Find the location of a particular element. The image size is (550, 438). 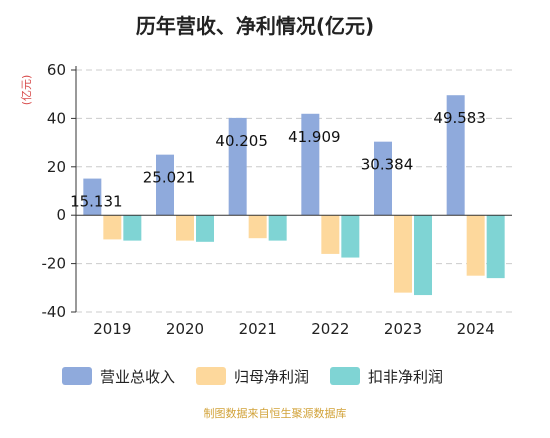

y-tick-label: -20 is located at coordinates (54, 264).